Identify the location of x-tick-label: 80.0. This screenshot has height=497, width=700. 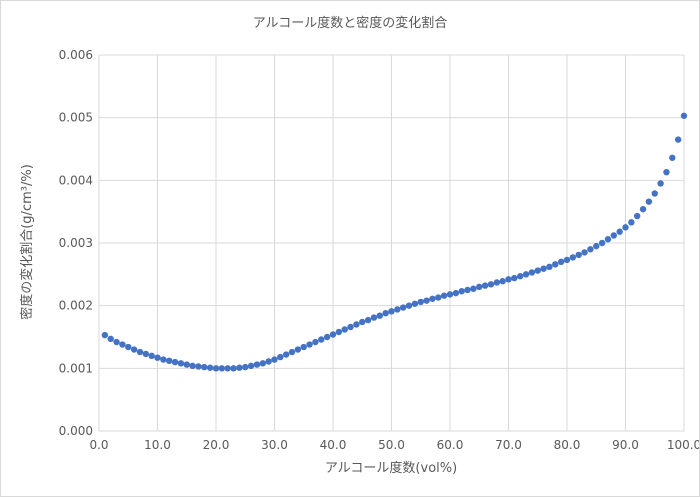
(567, 445).